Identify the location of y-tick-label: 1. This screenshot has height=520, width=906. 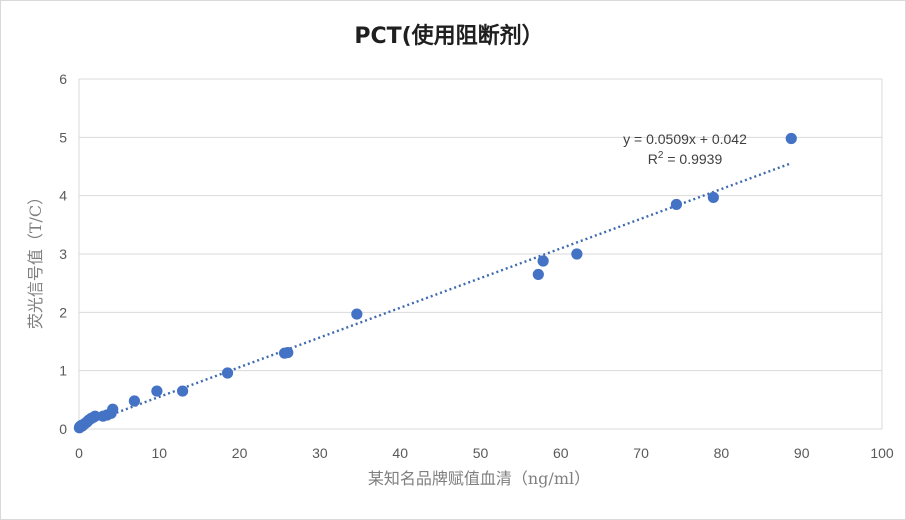
(63, 371).